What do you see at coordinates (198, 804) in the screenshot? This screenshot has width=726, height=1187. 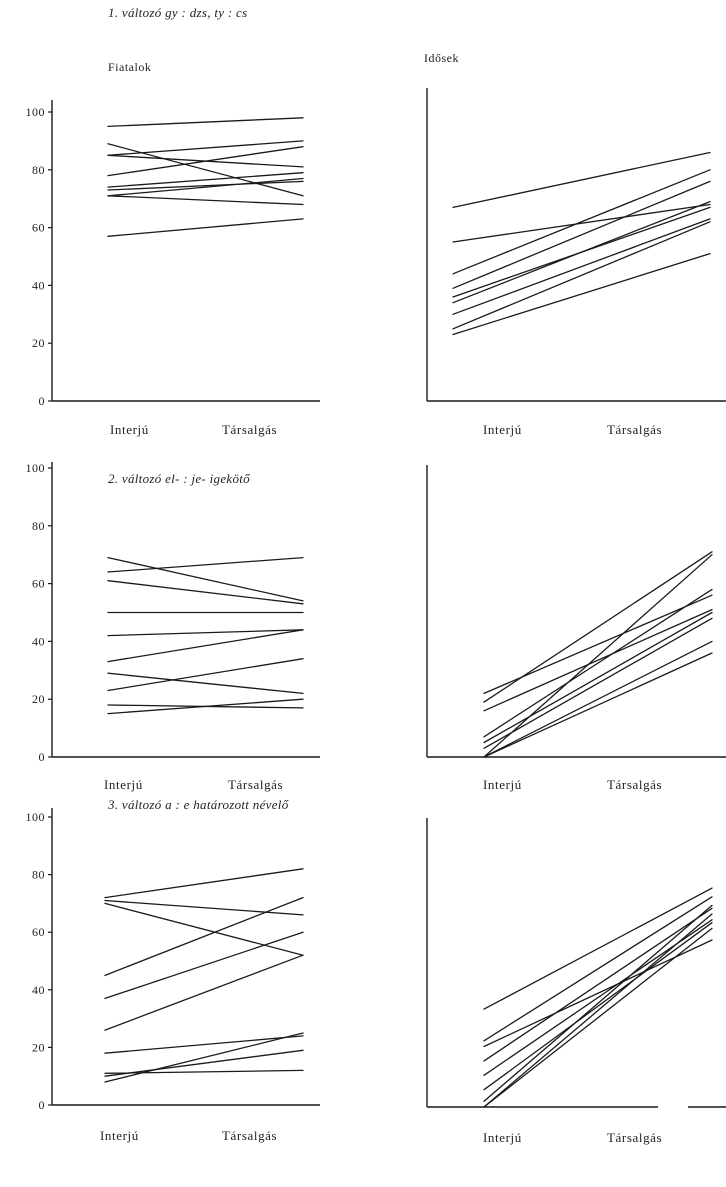 I see `panel-title: 3. változó a : e határozott névelő` at bounding box center [198, 804].